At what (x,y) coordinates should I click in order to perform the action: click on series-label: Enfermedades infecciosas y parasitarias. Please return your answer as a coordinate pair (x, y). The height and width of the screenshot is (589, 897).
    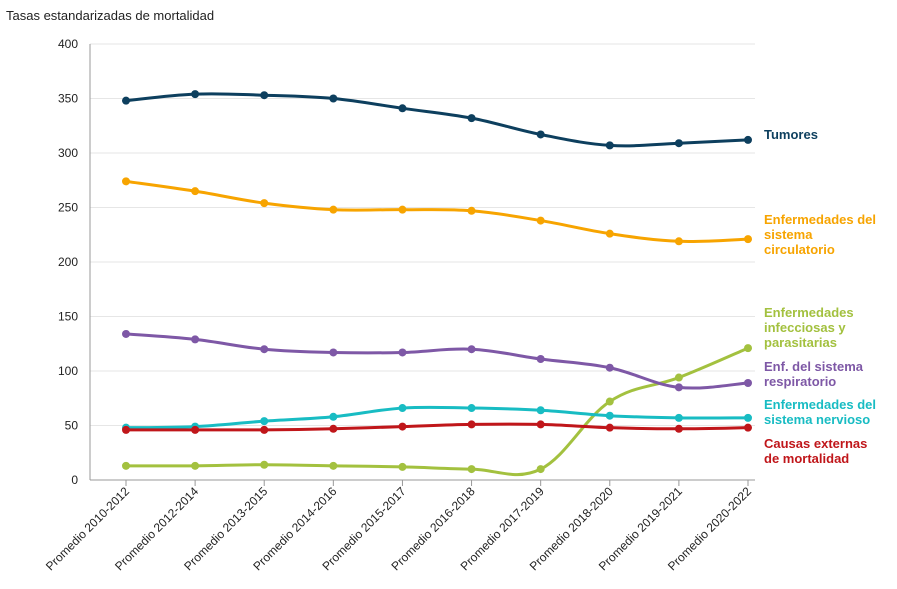
    Looking at the image, I should click on (809, 327).